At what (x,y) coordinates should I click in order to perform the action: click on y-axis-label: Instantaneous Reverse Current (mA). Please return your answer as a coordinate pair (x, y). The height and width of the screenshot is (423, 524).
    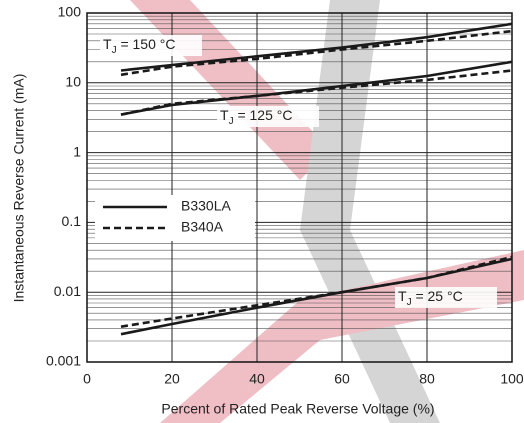
    Looking at the image, I should click on (19, 188).